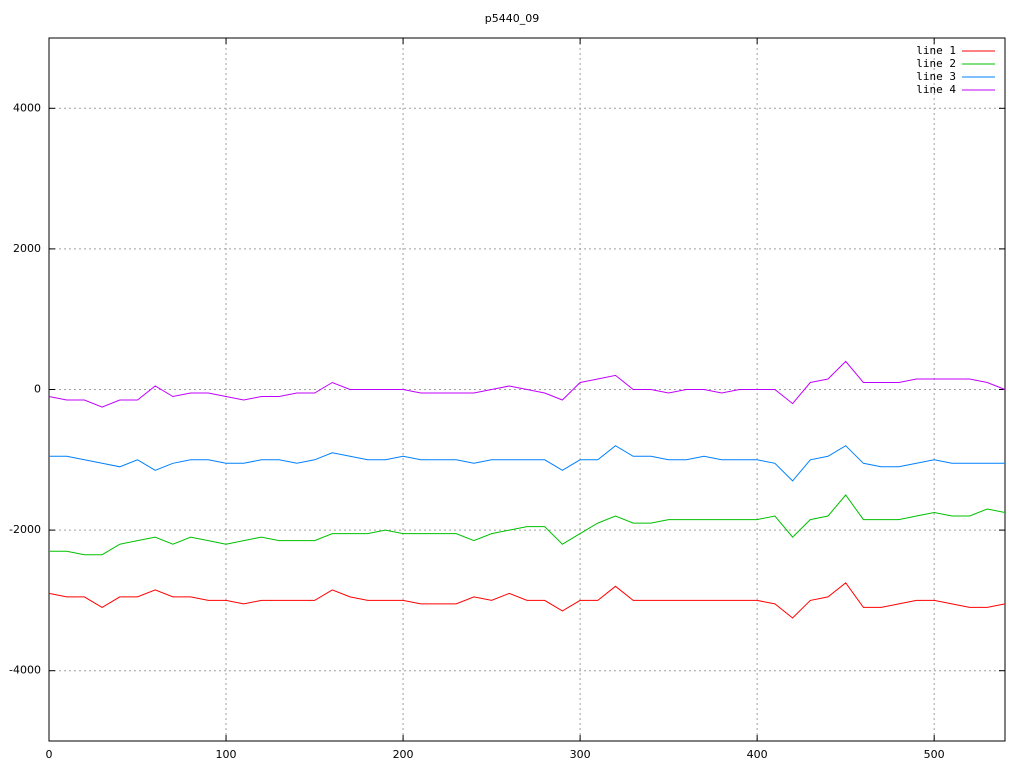 This screenshot has width=1024, height=768. Describe the element at coordinates (49, 754) in the screenshot. I see `x-tick-label: 0` at that location.